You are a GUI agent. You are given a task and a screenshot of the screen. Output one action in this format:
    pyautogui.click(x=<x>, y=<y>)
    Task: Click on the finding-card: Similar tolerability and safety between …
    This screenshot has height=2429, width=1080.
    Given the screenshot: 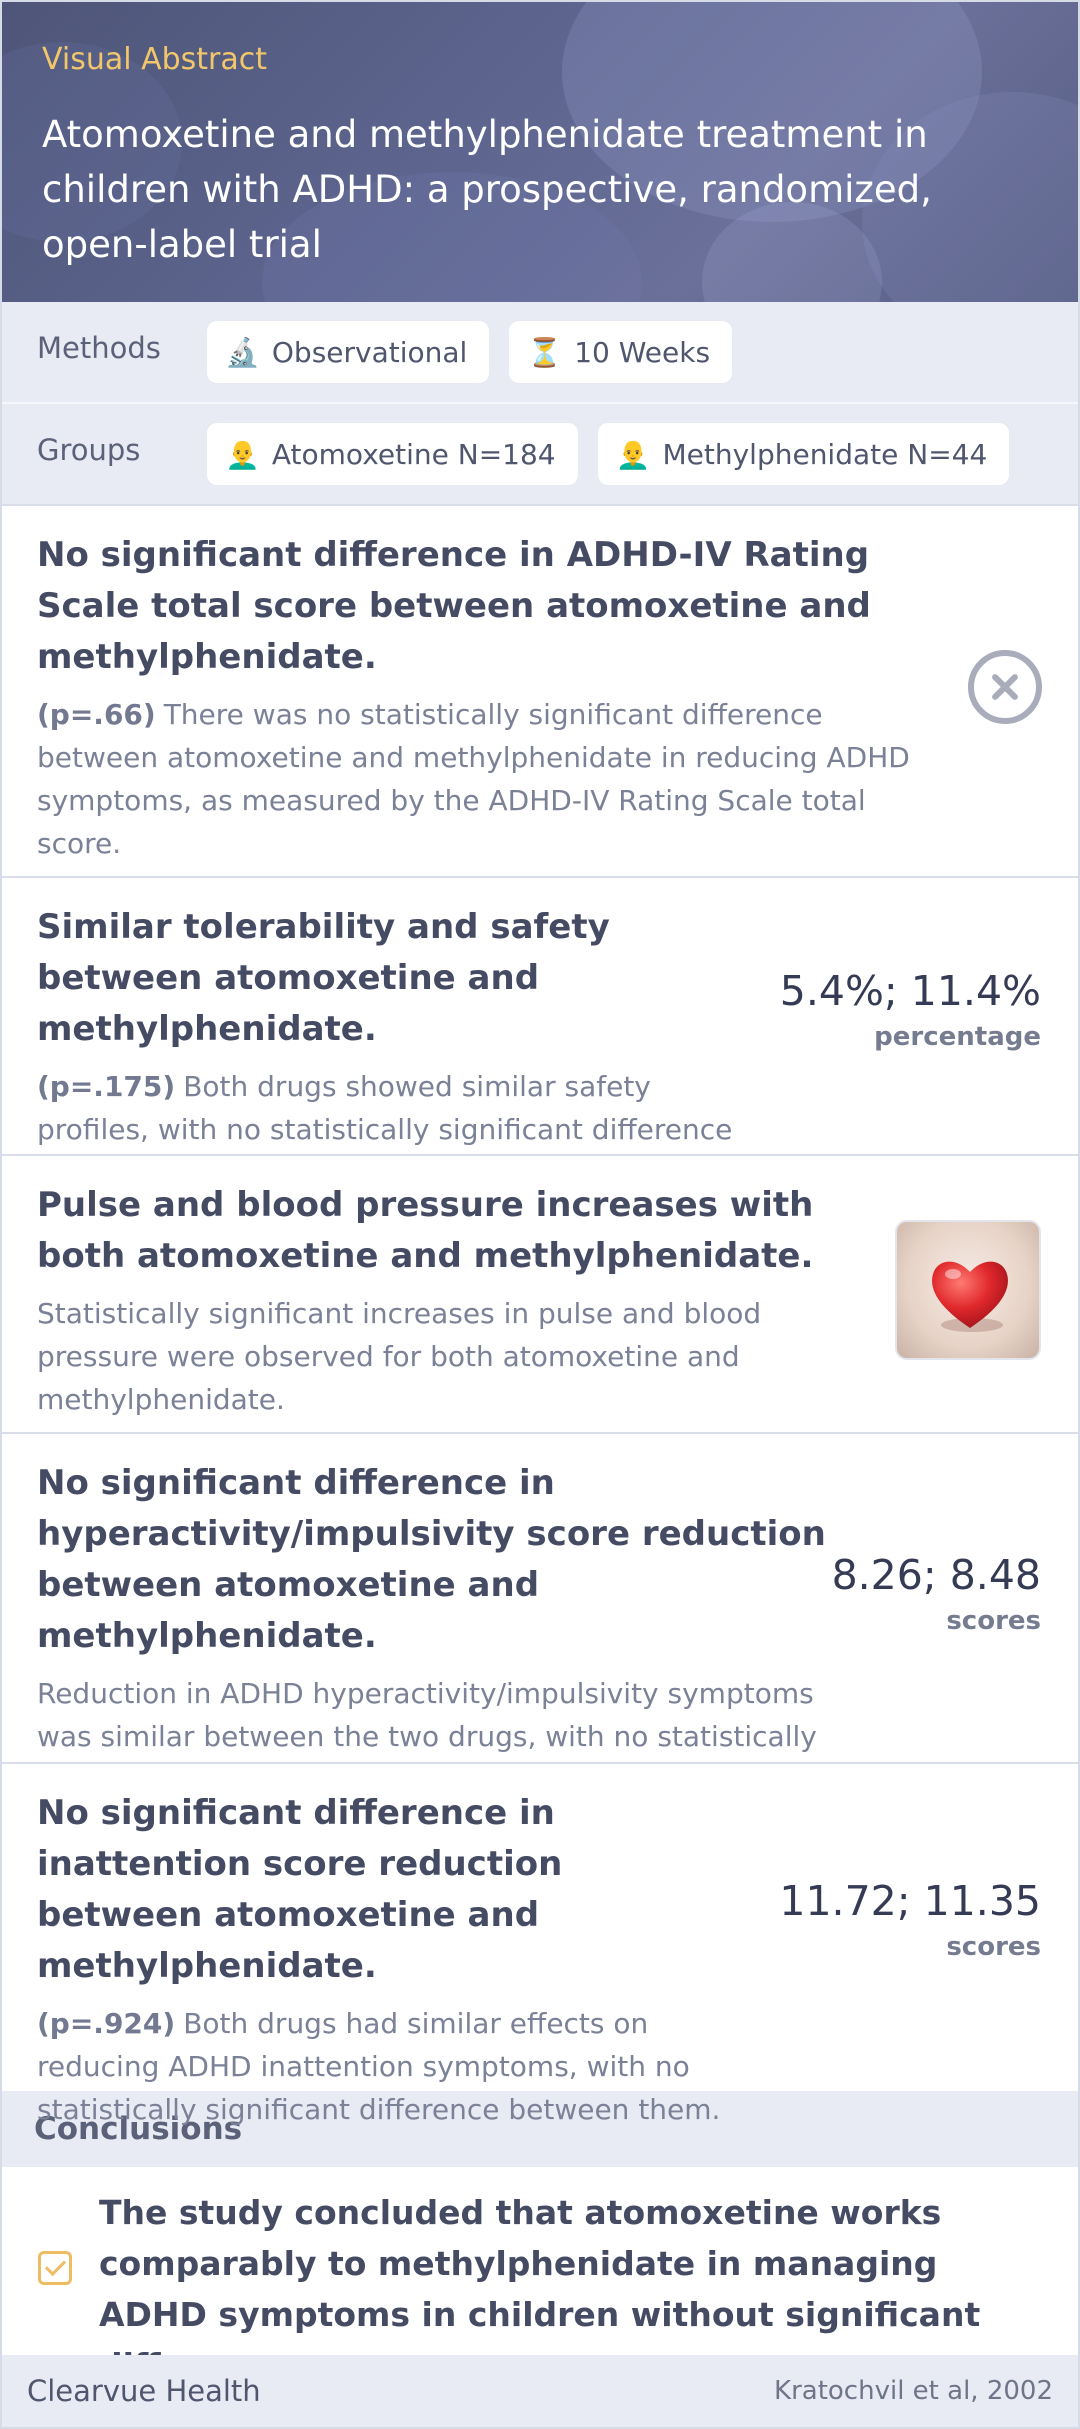 What is the action you would take?
    pyautogui.click(x=540, y=1032)
    